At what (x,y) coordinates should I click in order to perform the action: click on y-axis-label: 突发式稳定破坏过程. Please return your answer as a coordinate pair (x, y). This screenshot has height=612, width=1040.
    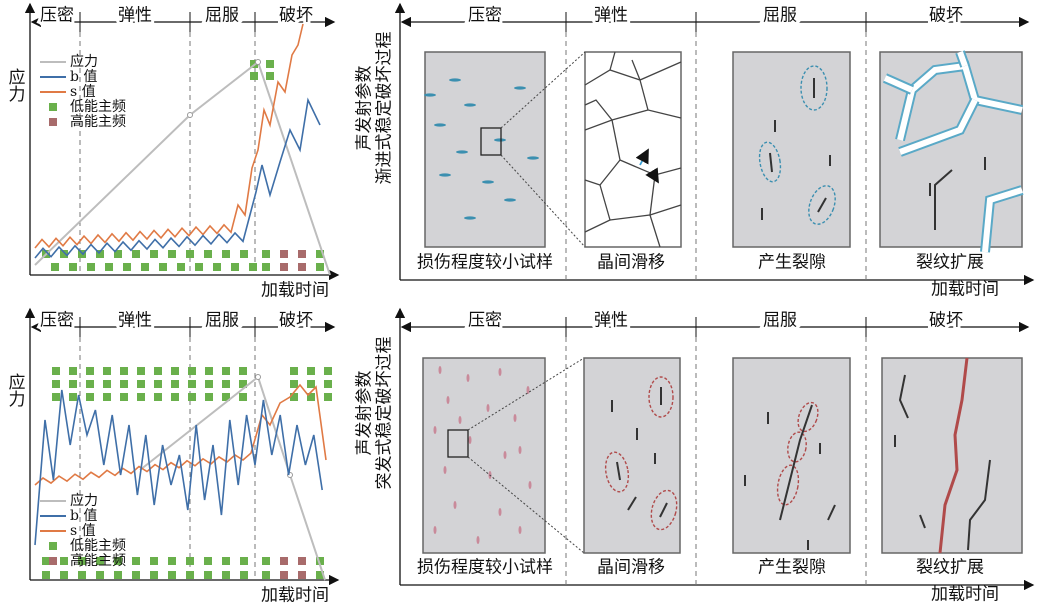
    Looking at the image, I should click on (385, 413).